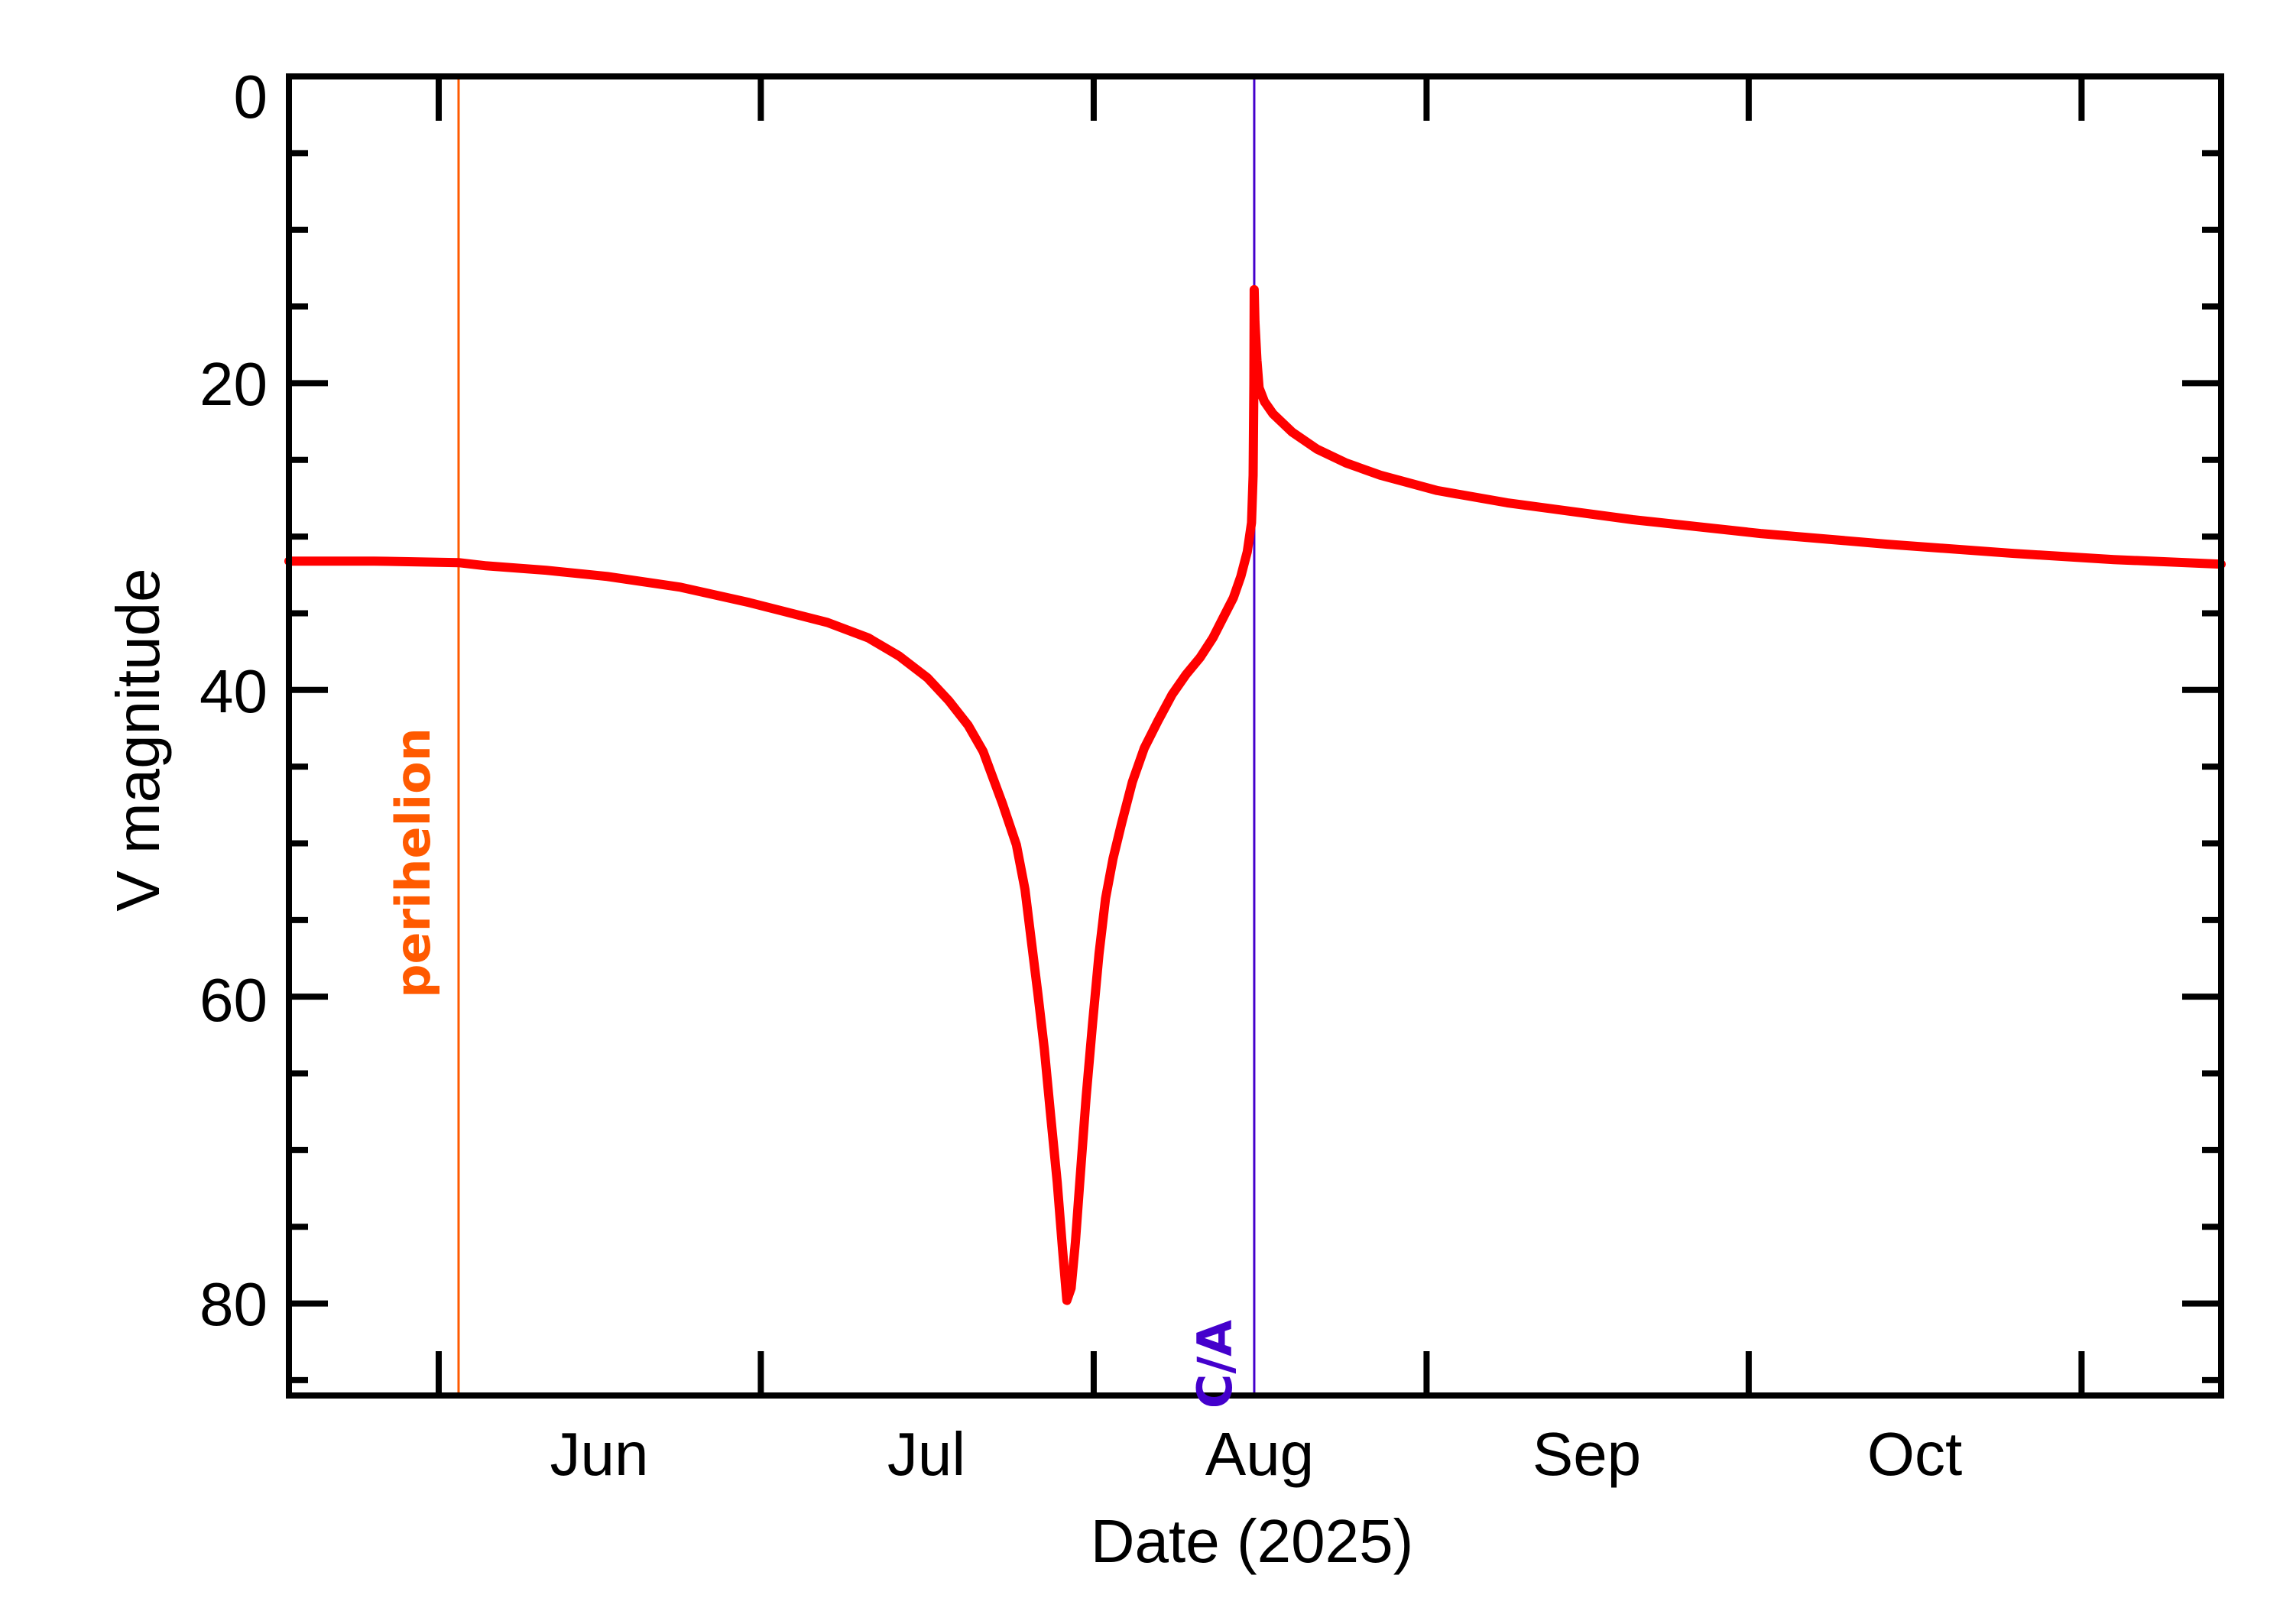 This screenshot has height=1624, width=2293. What do you see at coordinates (251, 97) in the screenshot?
I see `y-tick-label: 0` at bounding box center [251, 97].